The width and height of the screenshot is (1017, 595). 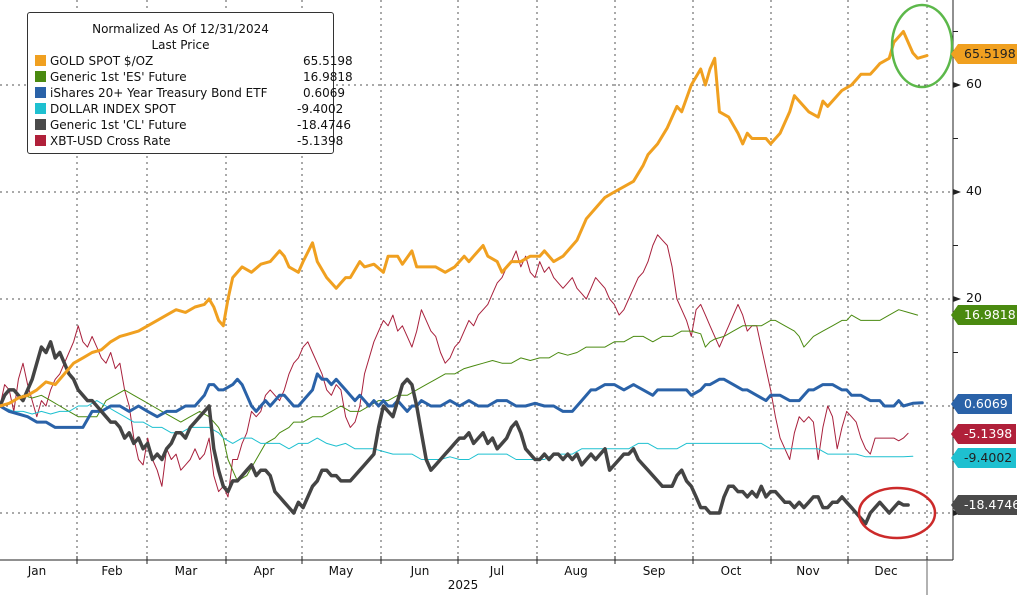 I want to click on x-tick-label: Nov, so click(x=808, y=571).